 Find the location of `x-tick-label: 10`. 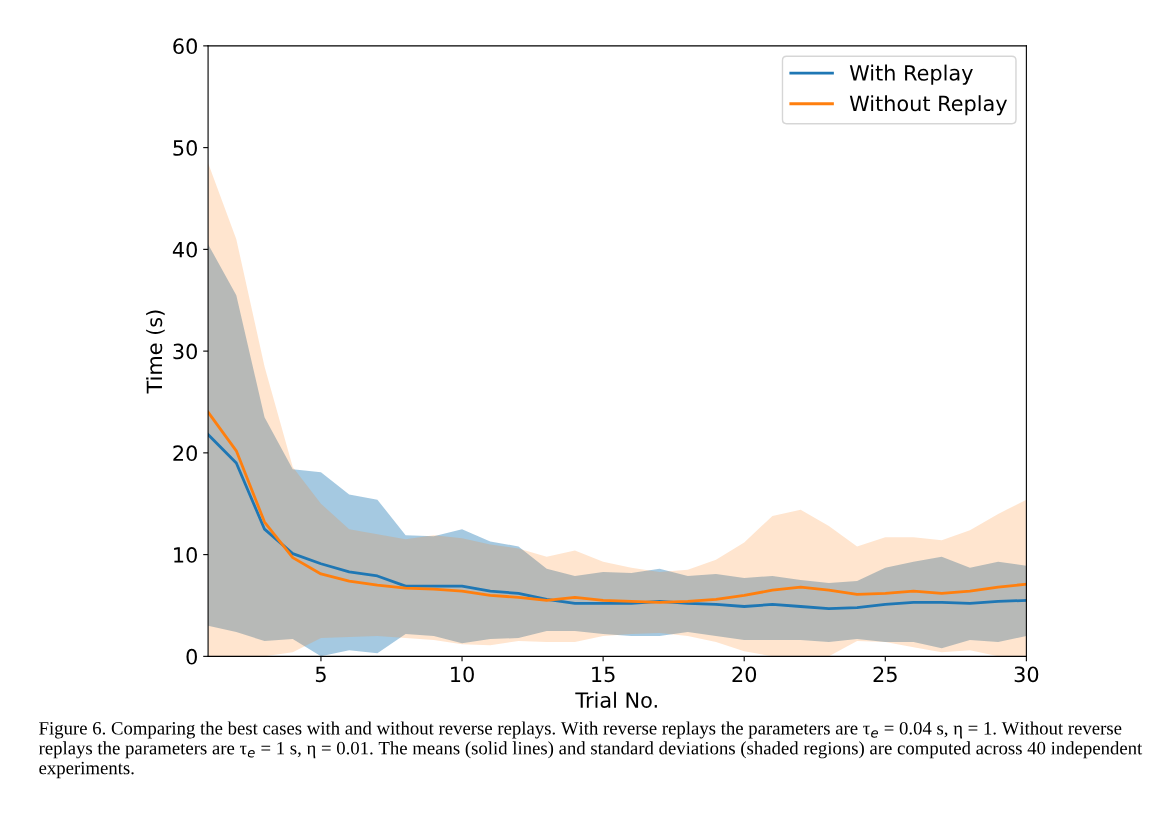

x-tick-label: 10 is located at coordinates (462, 674).